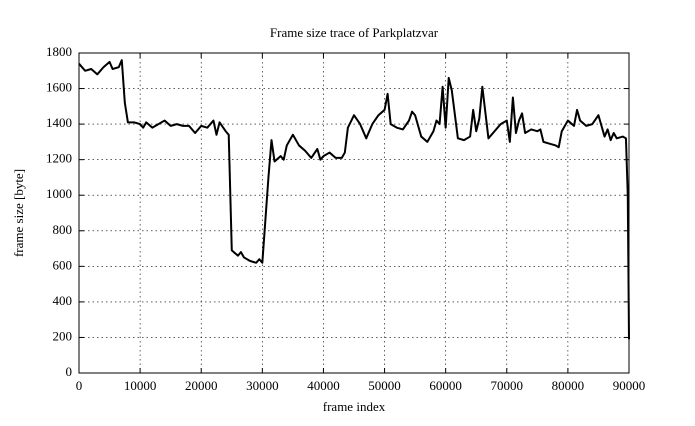  What do you see at coordinates (354, 32) in the screenshot?
I see `chart-title: Frame size trace of Parkplatzvar` at bounding box center [354, 32].